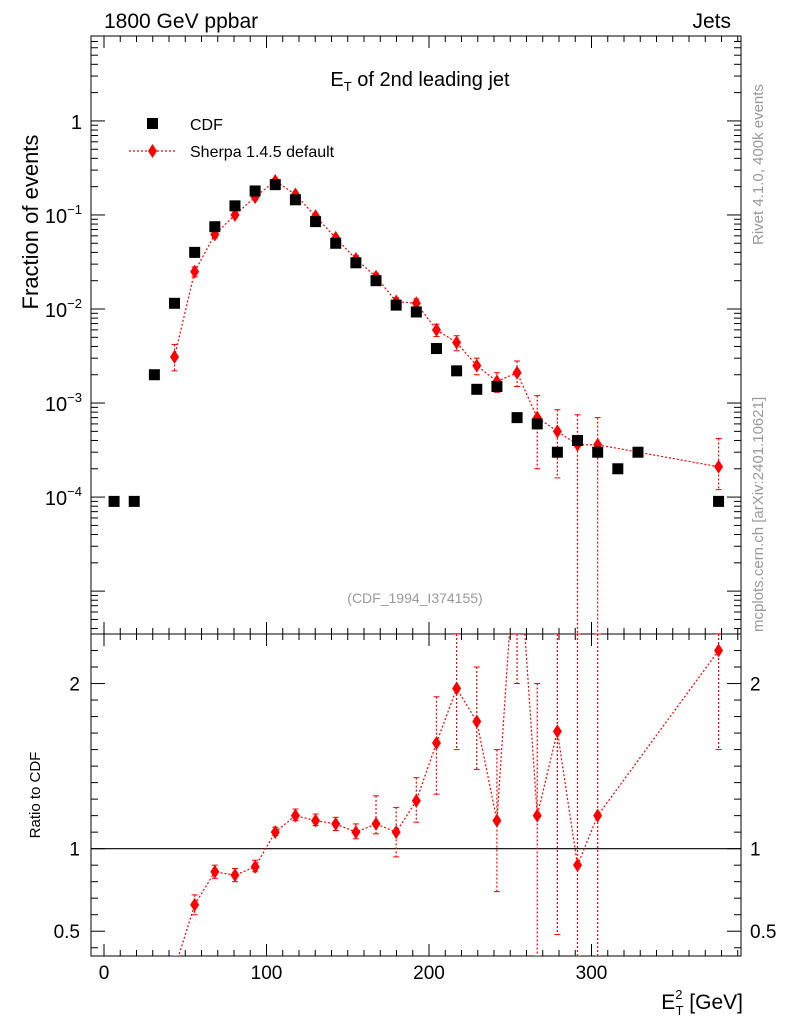 The width and height of the screenshot is (786, 1024). Describe the element at coordinates (232, 139) in the screenshot. I see `legend: CDF Sherpa 1.4.5 default` at that location.